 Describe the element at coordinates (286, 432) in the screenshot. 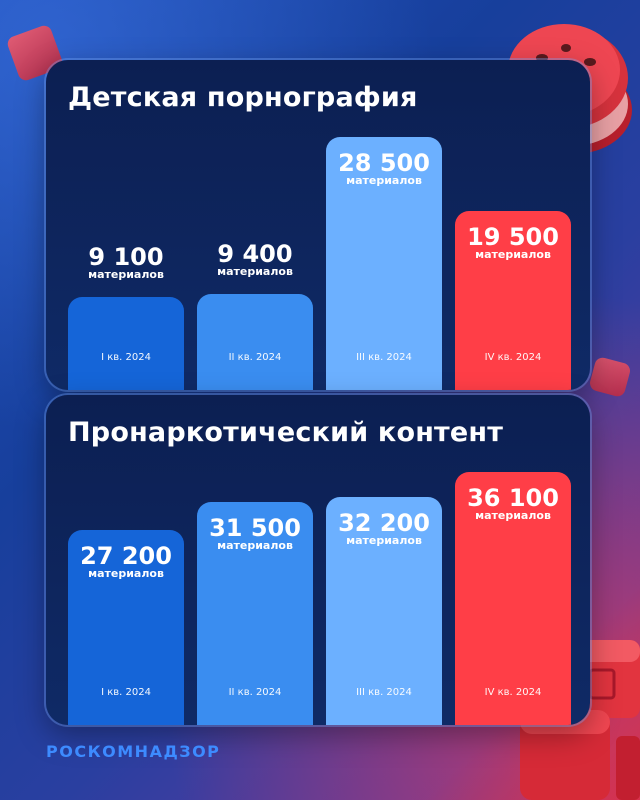

I see `chart-title: Пронаркотический контент` at that location.